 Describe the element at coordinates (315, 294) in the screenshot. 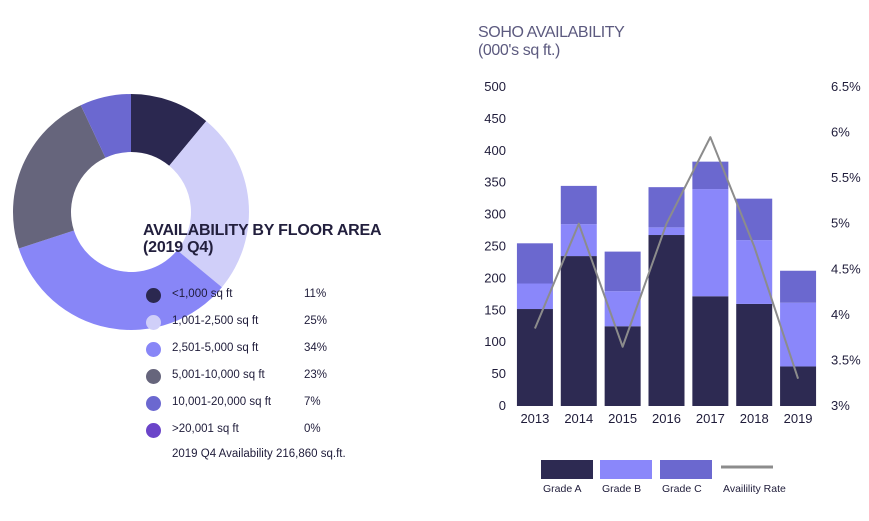

I see `legend-percent: 11%` at that location.